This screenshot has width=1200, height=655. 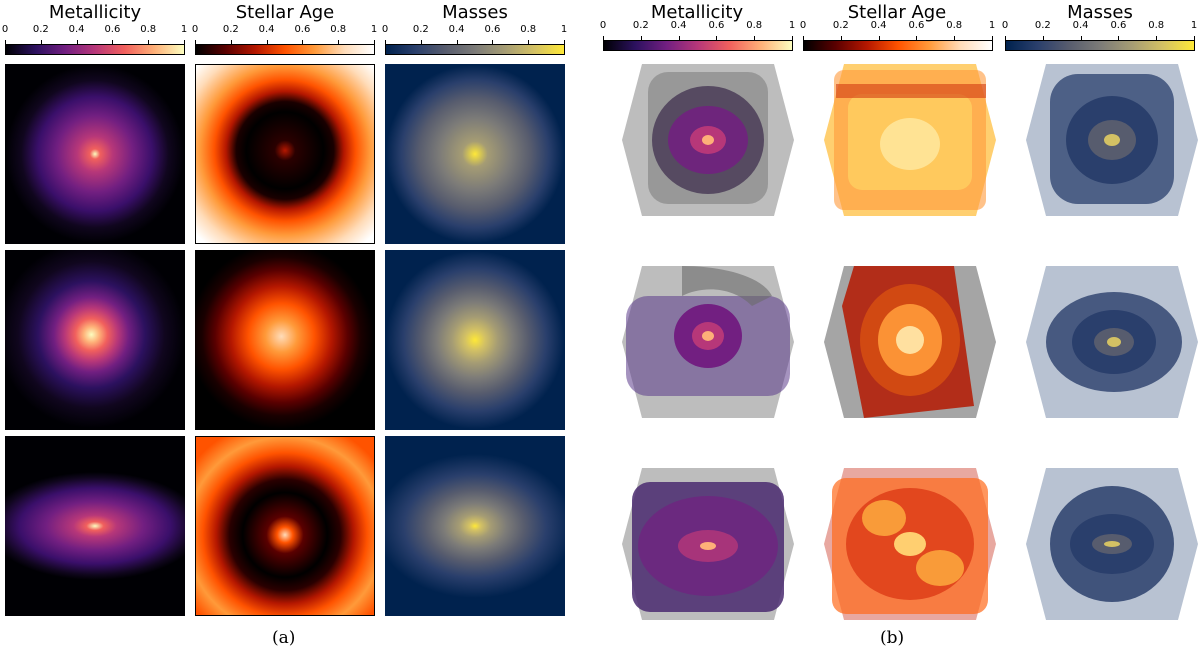 I want to click on metallicity-map-row3, so click(x=95, y=526).